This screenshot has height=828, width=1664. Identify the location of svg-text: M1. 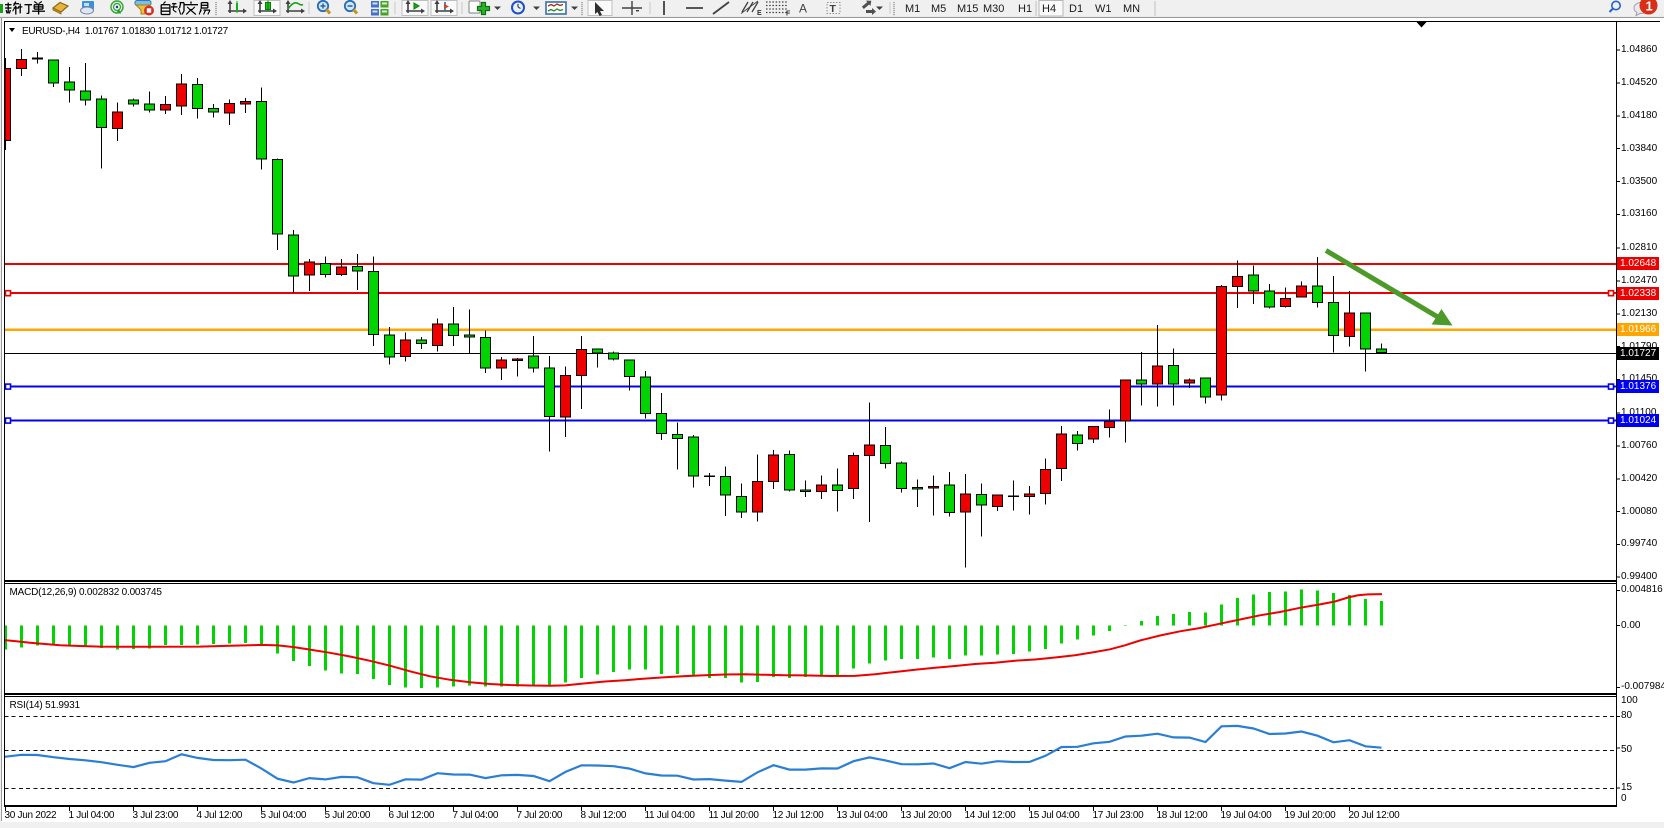
(912, 9).